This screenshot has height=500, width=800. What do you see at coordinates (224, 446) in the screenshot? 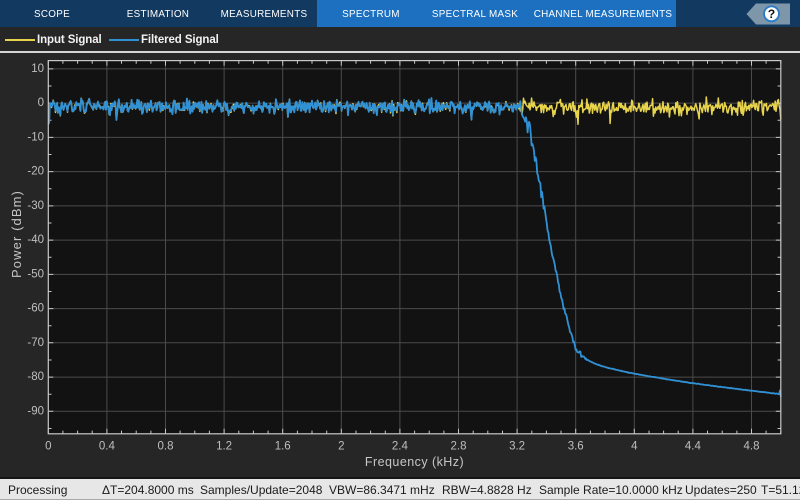
I see `svg-text: 1.2` at bounding box center [224, 446].